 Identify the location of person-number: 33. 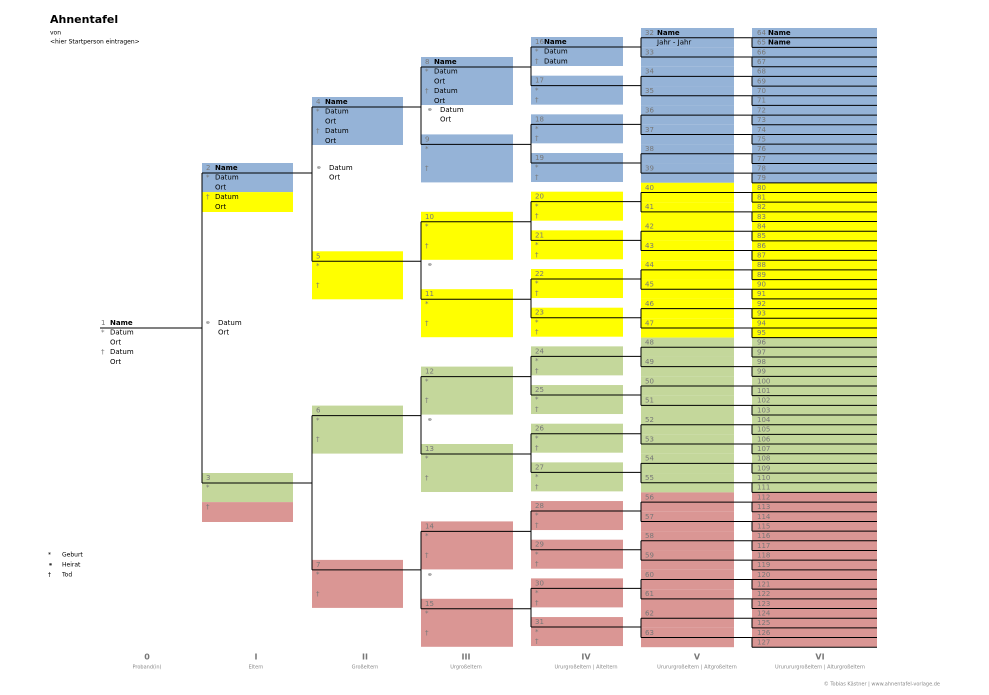
(649, 52).